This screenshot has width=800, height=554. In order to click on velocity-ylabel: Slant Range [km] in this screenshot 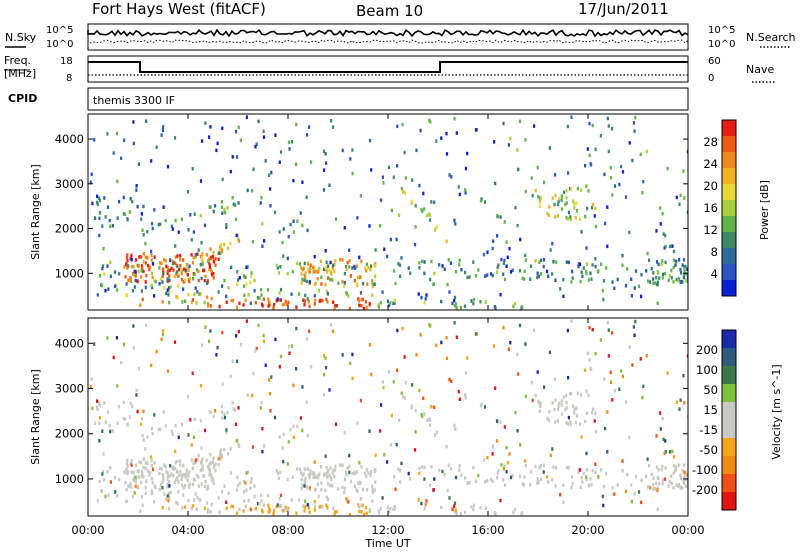, I will do `click(35, 417)`.